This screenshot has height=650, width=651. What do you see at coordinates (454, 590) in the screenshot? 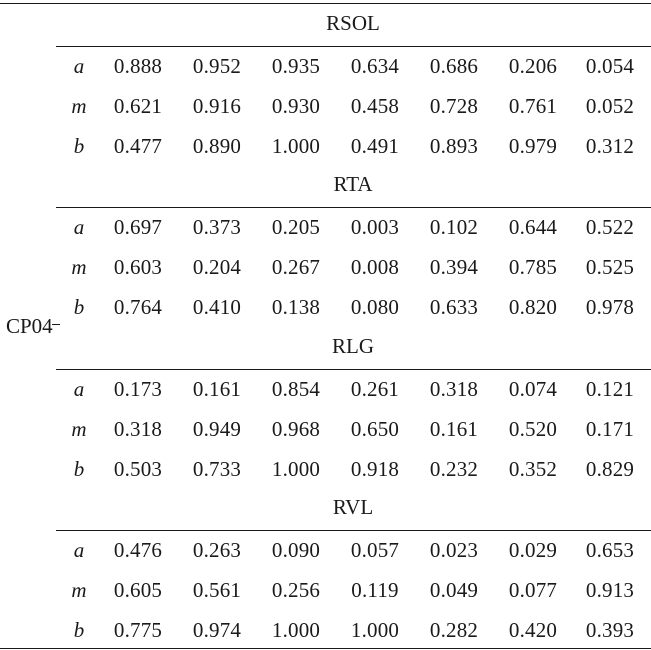
I see `table-cell: 0.049` at bounding box center [454, 590].